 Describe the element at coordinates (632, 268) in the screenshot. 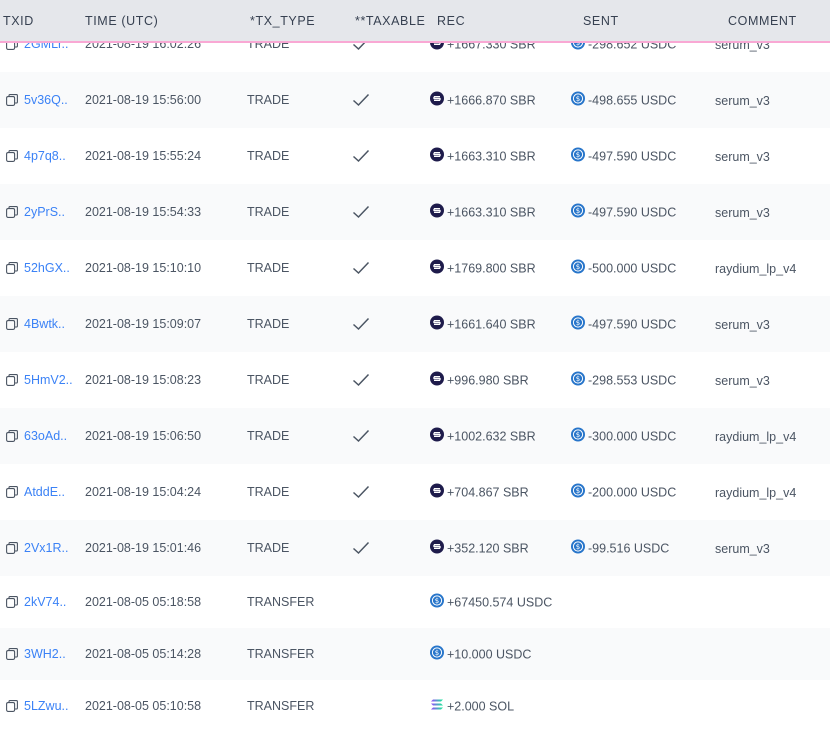

I see `sent-amount: -500.000 USDC` at that location.